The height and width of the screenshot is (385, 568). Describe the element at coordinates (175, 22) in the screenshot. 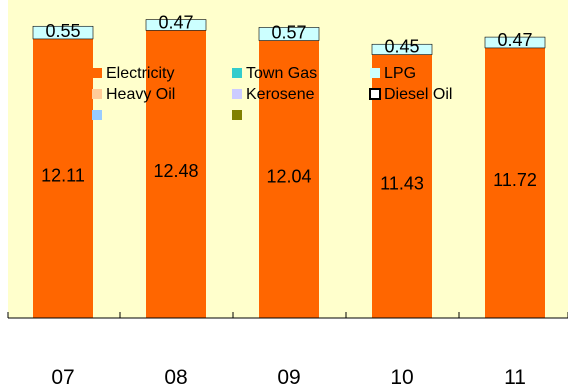

I see `data-label-lpg-08: 0.47` at that location.